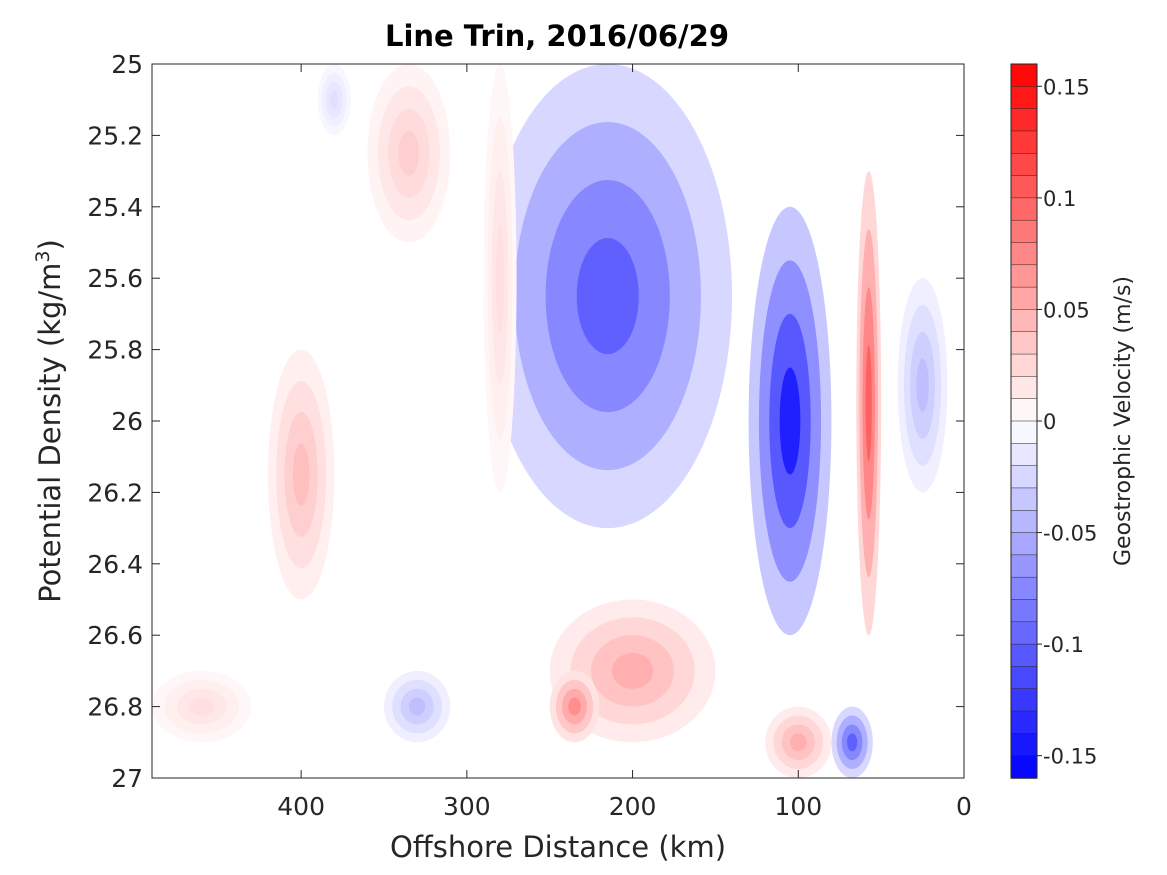 The height and width of the screenshot is (875, 1167). I want to click on y-tick-label: 25, so click(127, 64).